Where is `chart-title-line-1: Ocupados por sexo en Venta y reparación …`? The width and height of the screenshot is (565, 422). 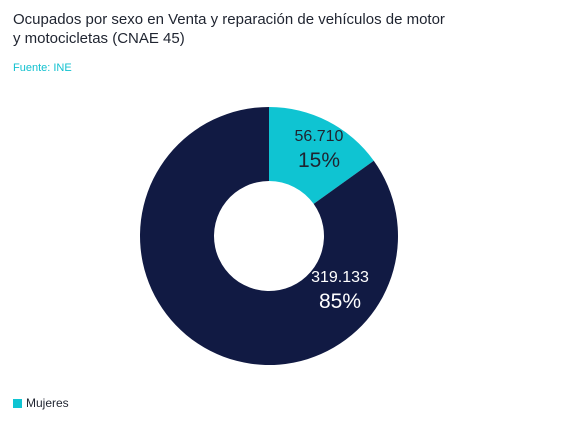
chart-title-line-1: Ocupados por sexo en Venta y reparación … is located at coordinates (229, 19).